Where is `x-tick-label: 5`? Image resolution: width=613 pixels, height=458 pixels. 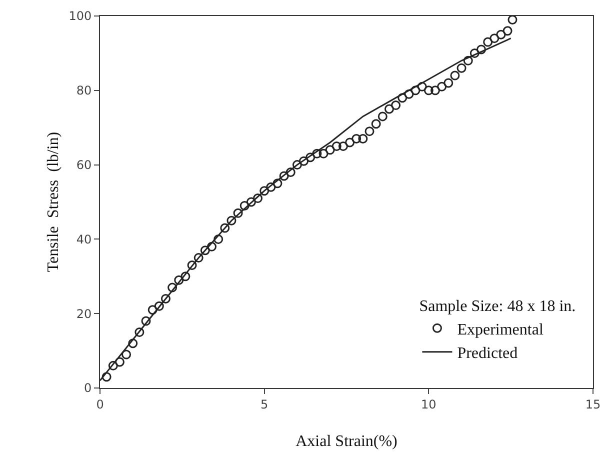 x-tick-label: 5 is located at coordinates (264, 404).